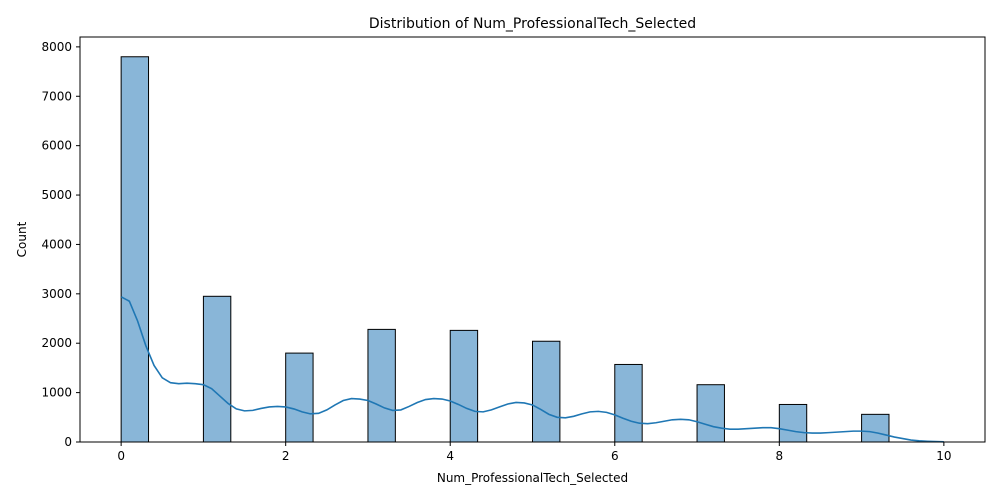 The image size is (1000, 504). I want to click on x-tick-label-0: 0, so click(121, 456).